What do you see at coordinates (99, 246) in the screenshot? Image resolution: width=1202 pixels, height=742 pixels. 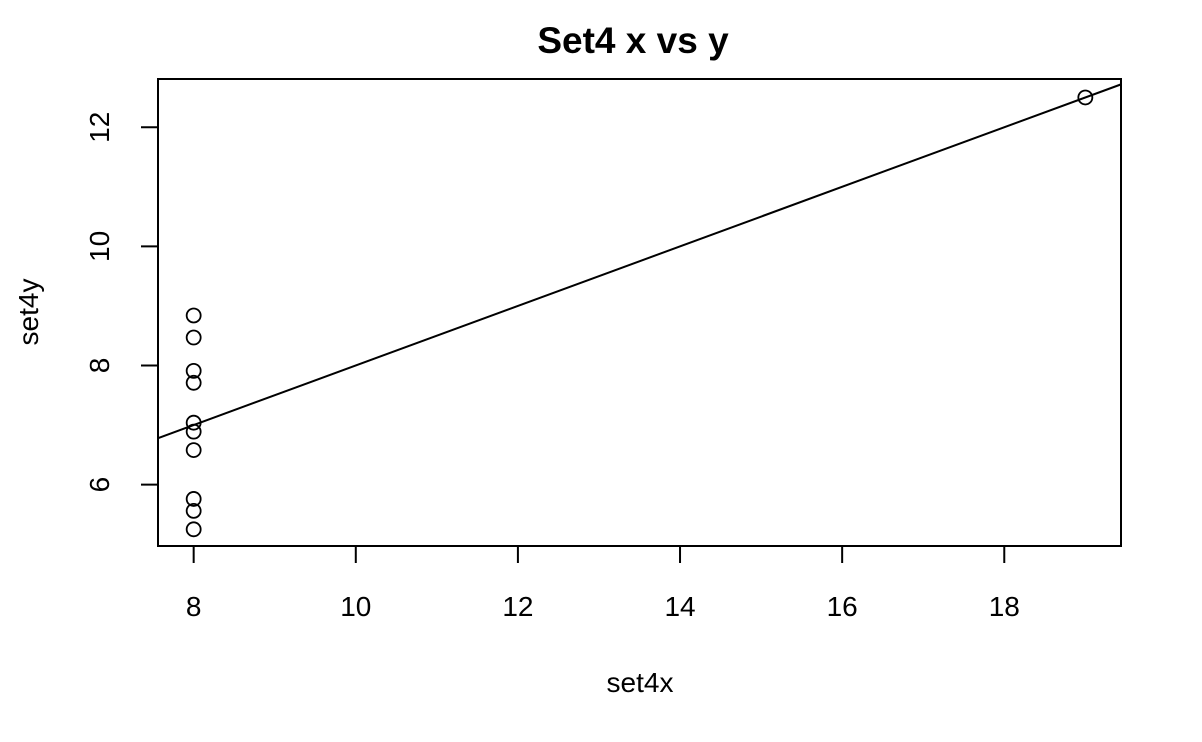 I see `y-tick-label: 10` at bounding box center [99, 246].